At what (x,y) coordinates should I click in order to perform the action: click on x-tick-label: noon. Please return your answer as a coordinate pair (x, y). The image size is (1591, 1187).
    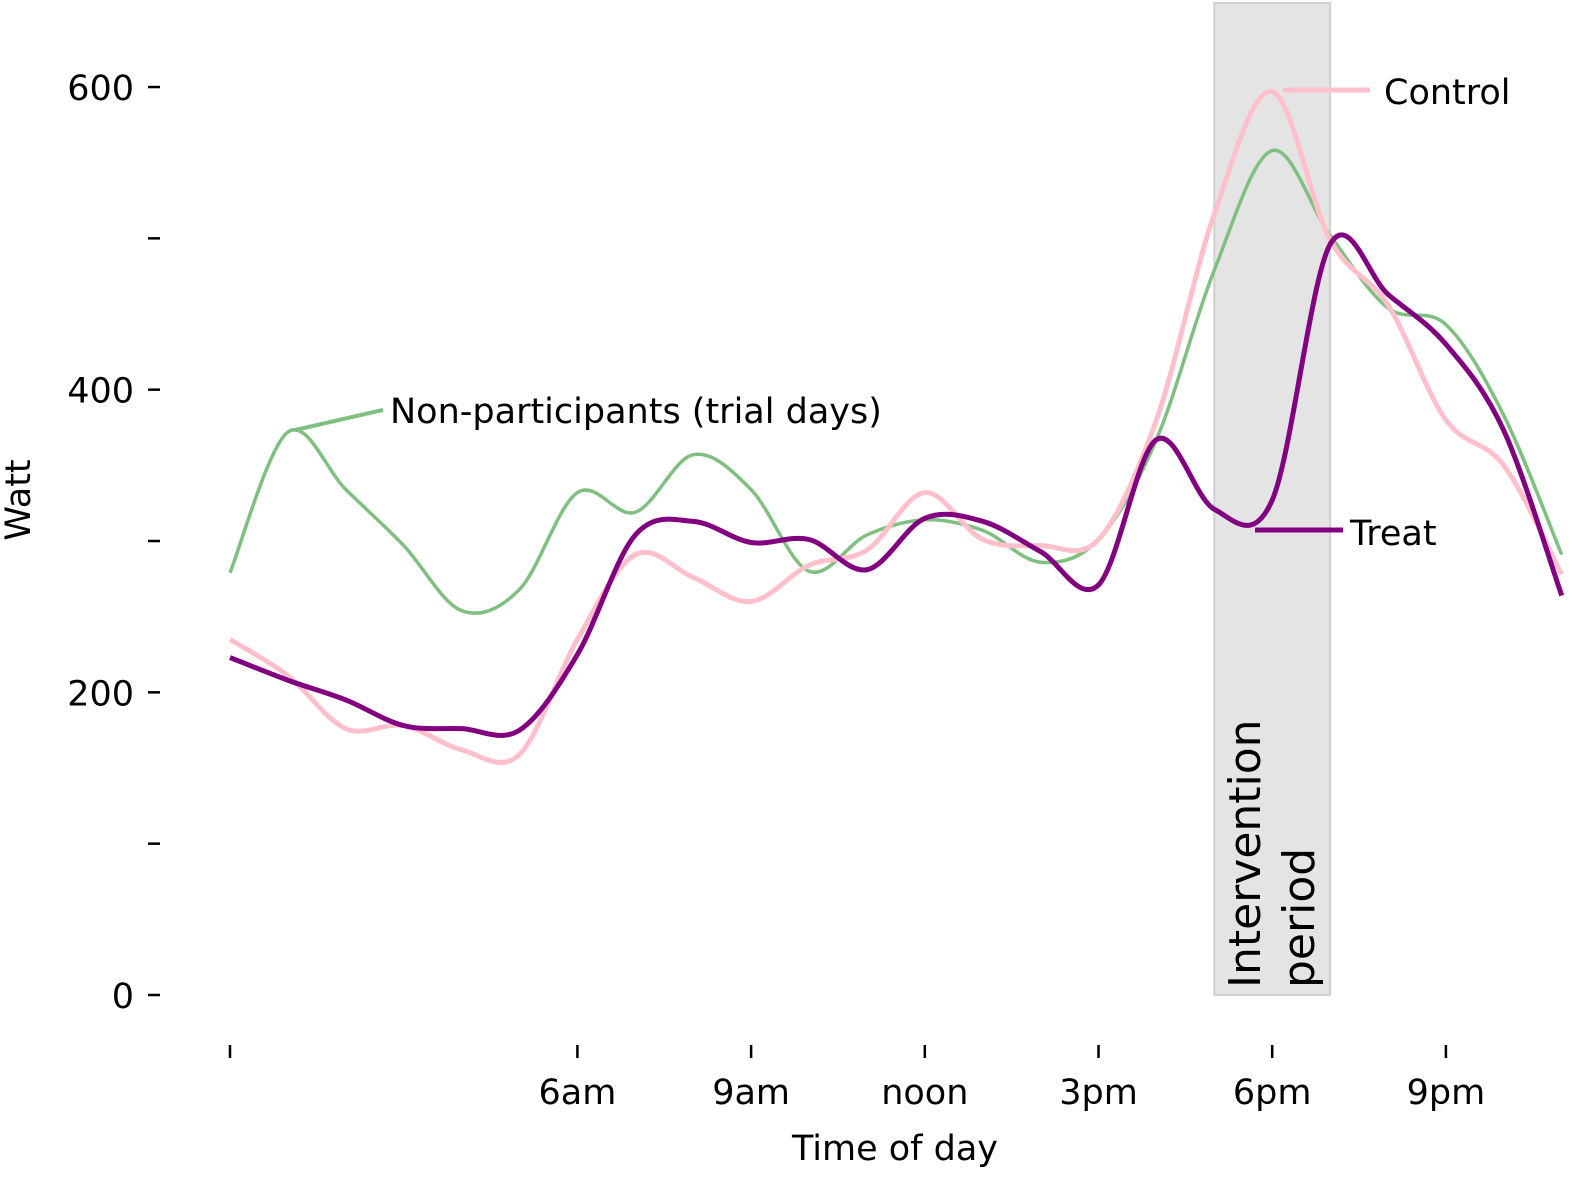
    Looking at the image, I should click on (924, 1093).